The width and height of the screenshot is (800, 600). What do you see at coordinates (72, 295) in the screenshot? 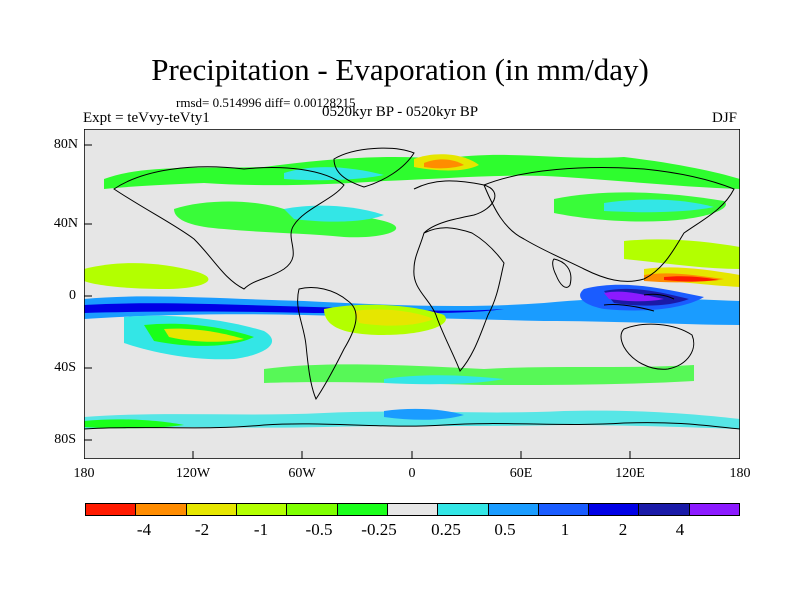
I see `y-tick-0: 0` at bounding box center [72, 295].